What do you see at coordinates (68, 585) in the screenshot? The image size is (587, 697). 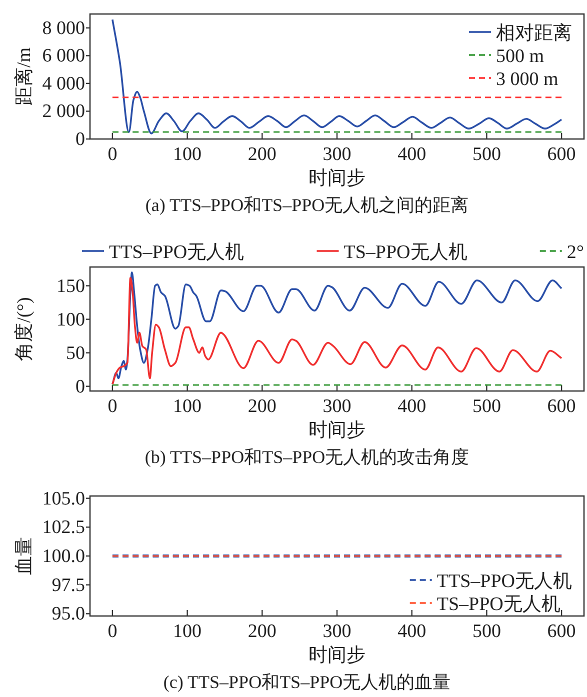 I see `y-tick-label: 97.5` at bounding box center [68, 585].